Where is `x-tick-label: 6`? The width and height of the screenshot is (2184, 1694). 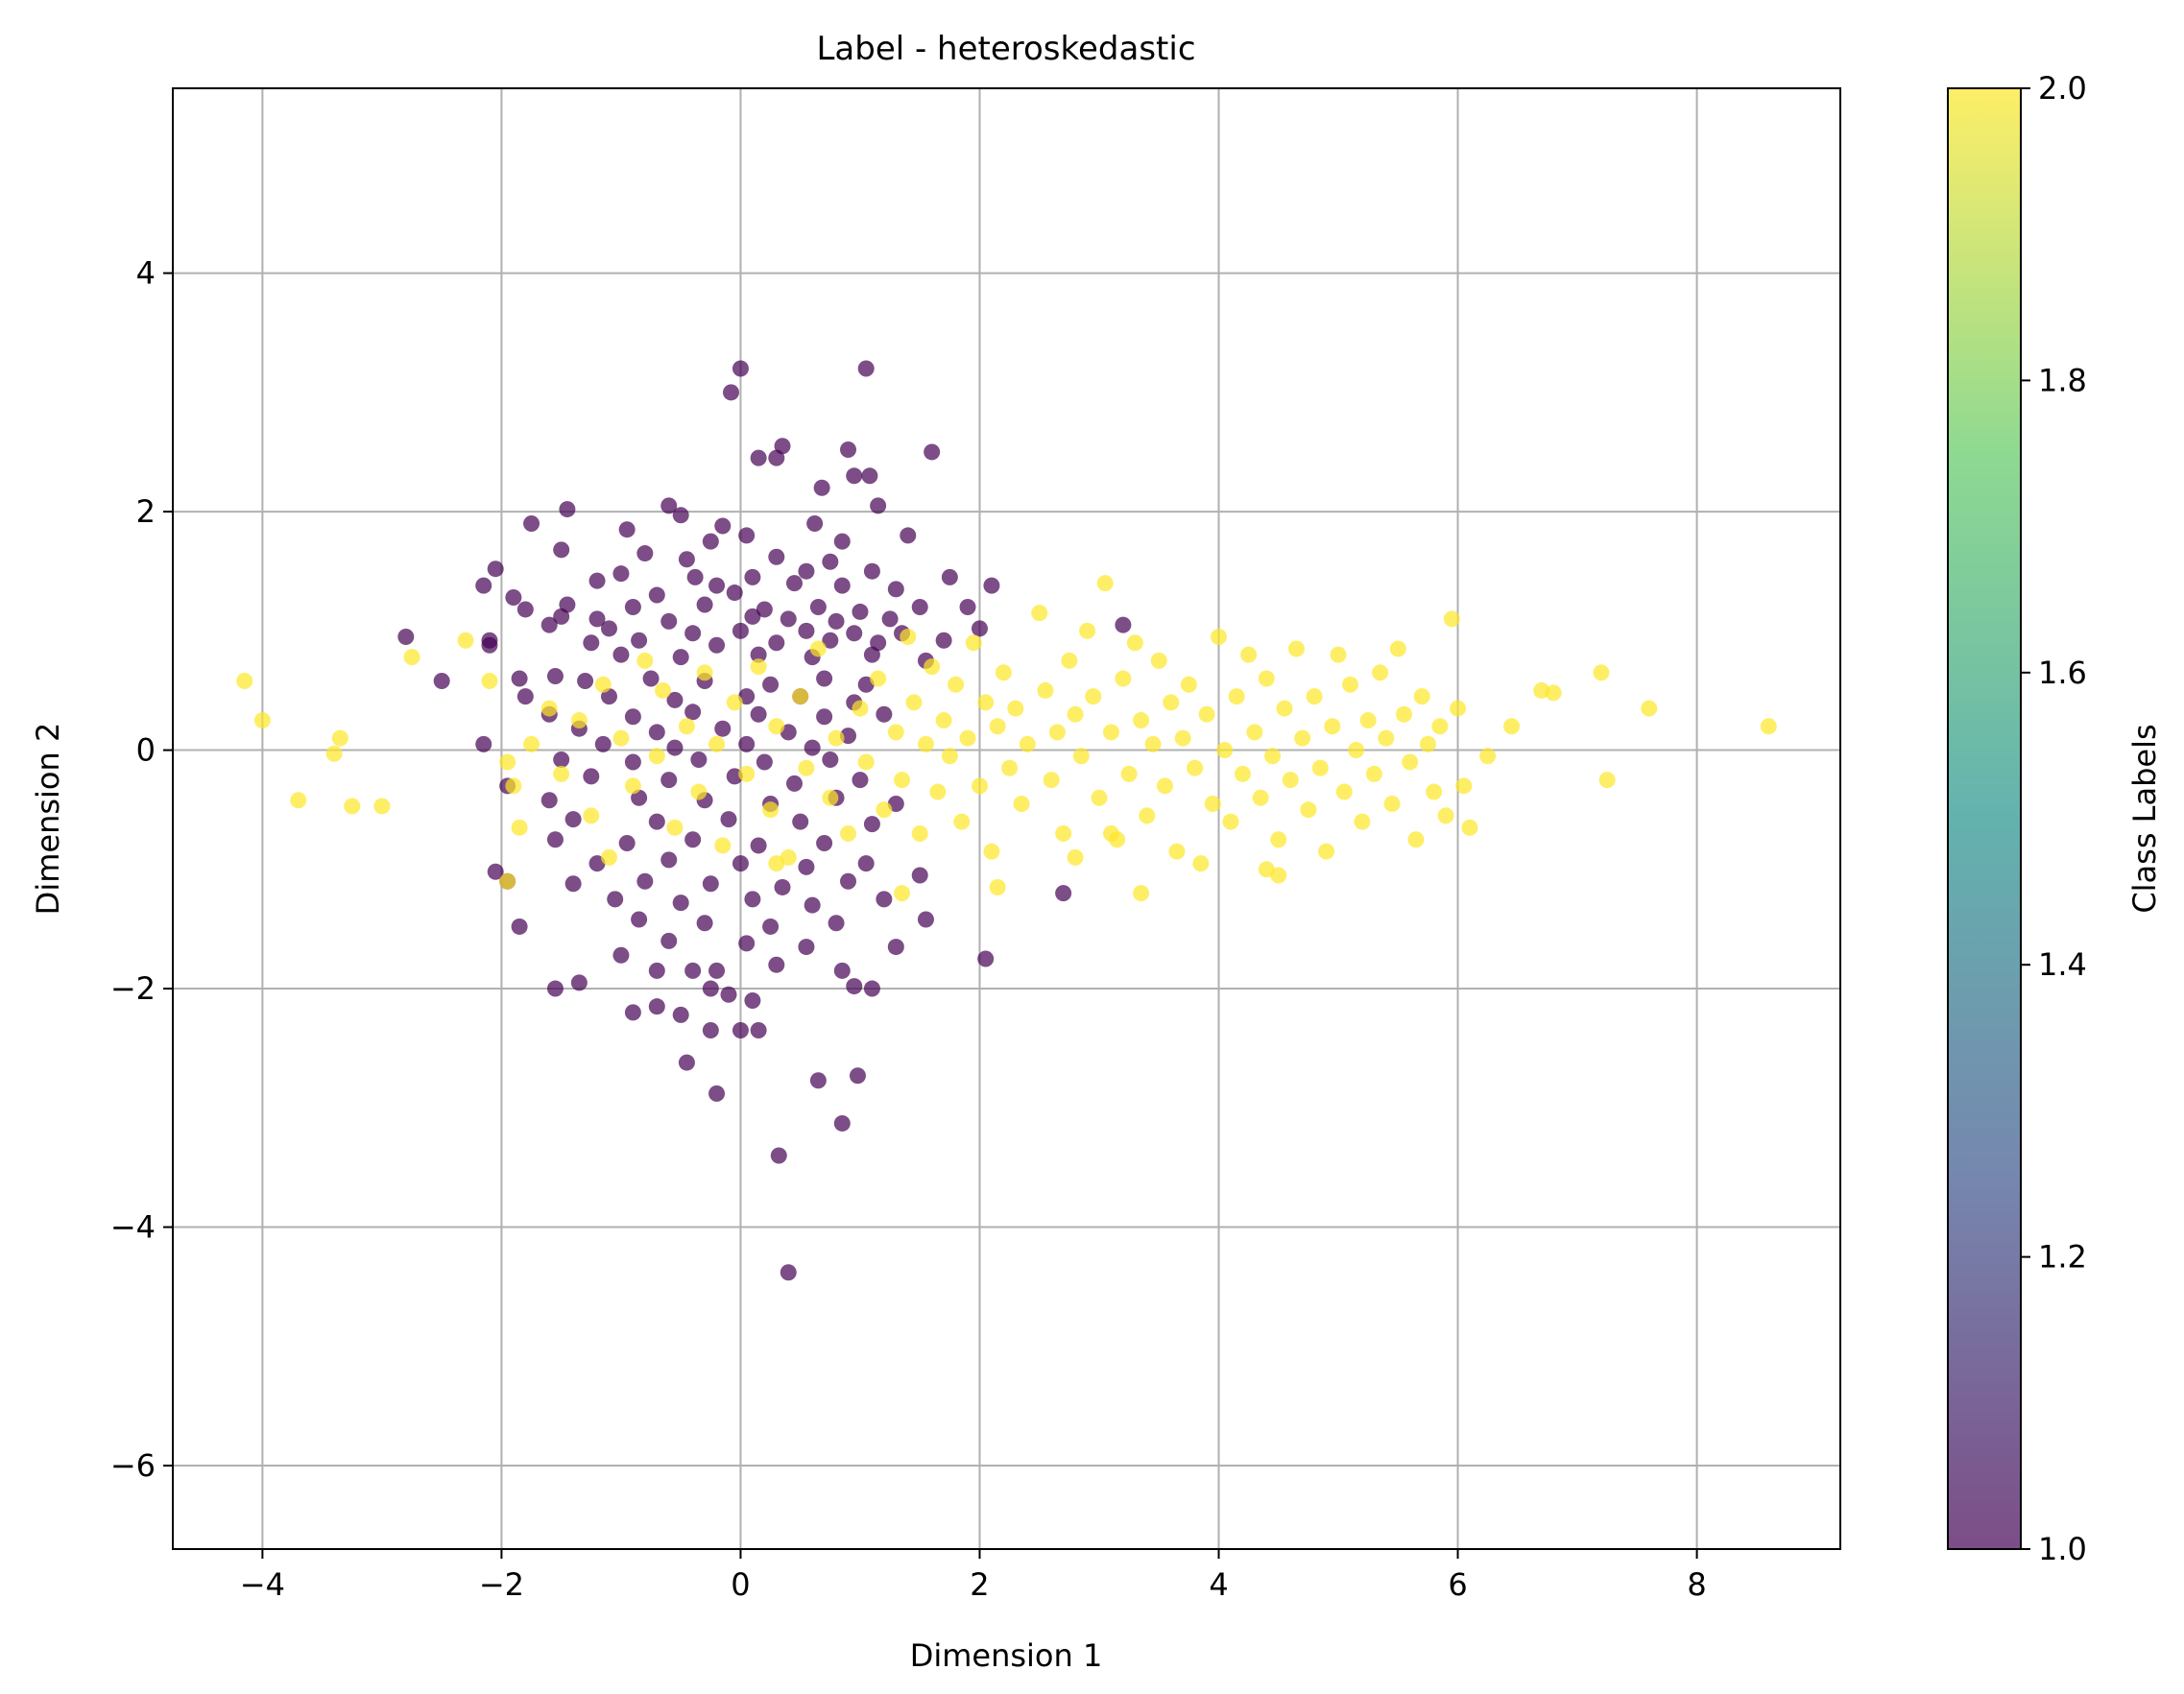 x-tick-label: 6 is located at coordinates (1457, 1584).